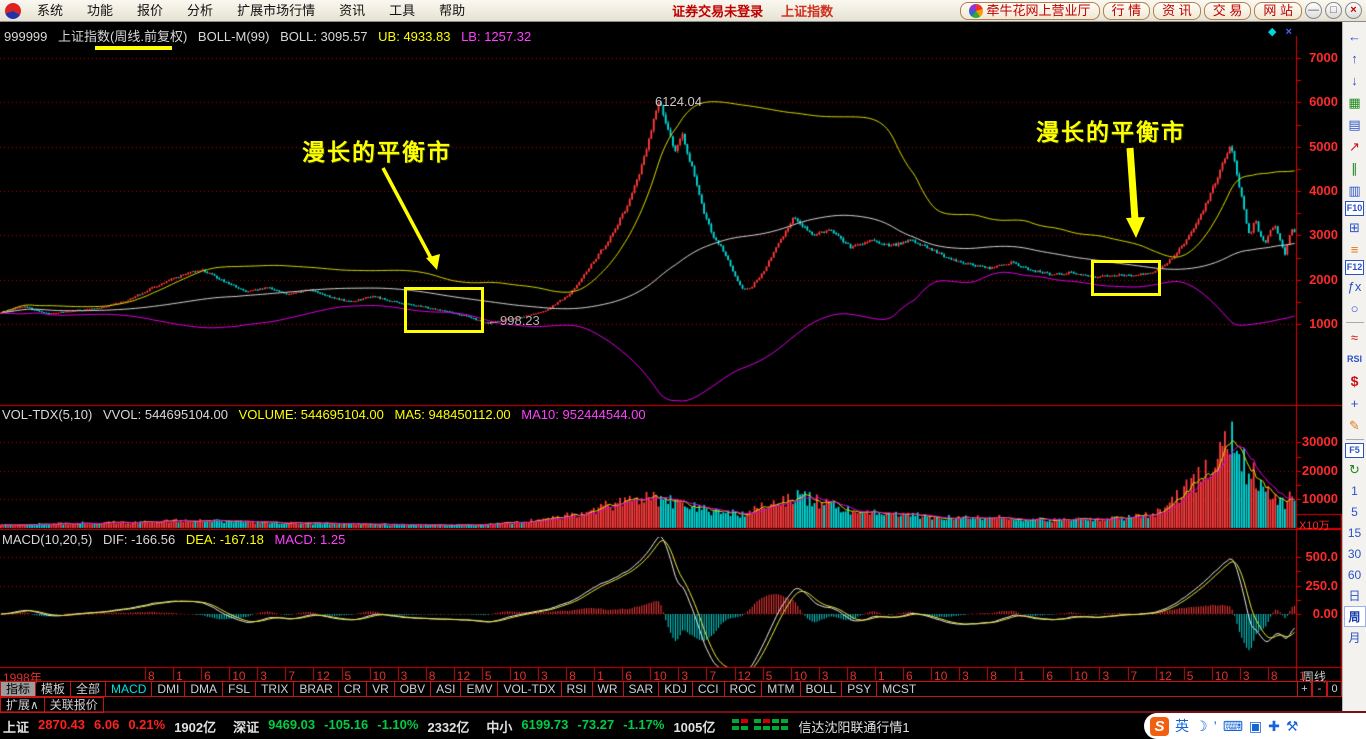 Image resolution: width=1366 pixels, height=739 pixels. I want to click on tab-DMI: DMI, so click(168, 689).